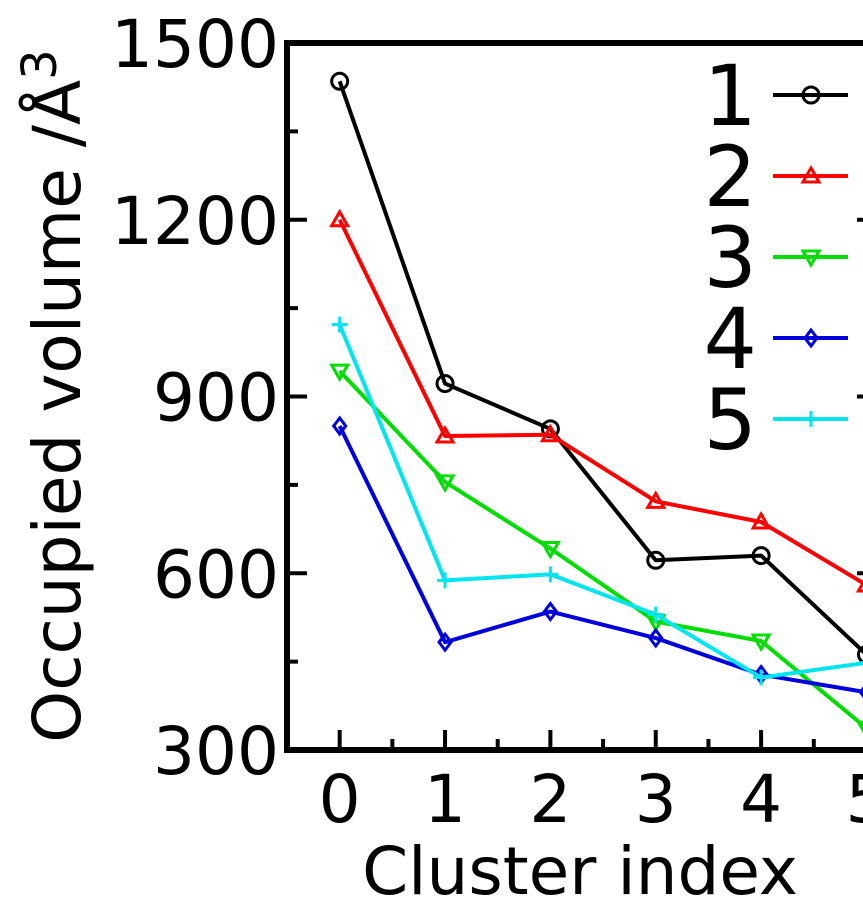  Describe the element at coordinates (216, 574) in the screenshot. I see `y-tick-label: 600` at that location.